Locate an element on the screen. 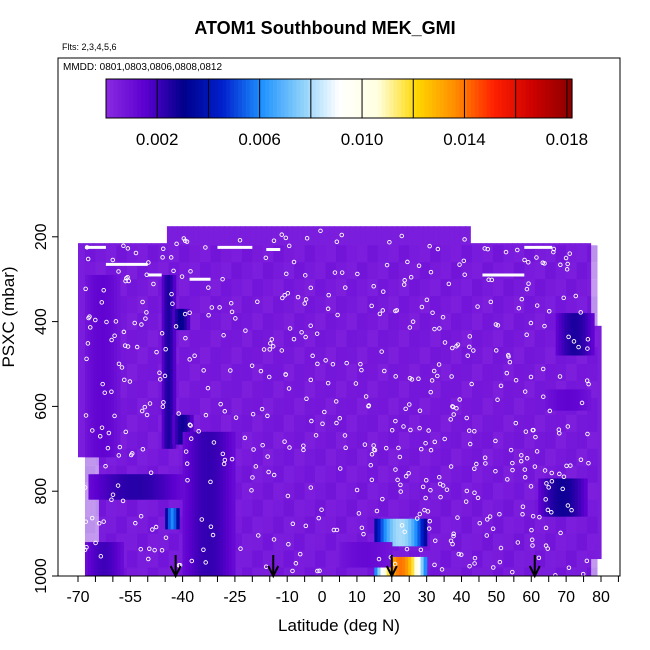 The width and height of the screenshot is (650, 650). y-axis-label: PSXC (mbar) is located at coordinates (9, 316).